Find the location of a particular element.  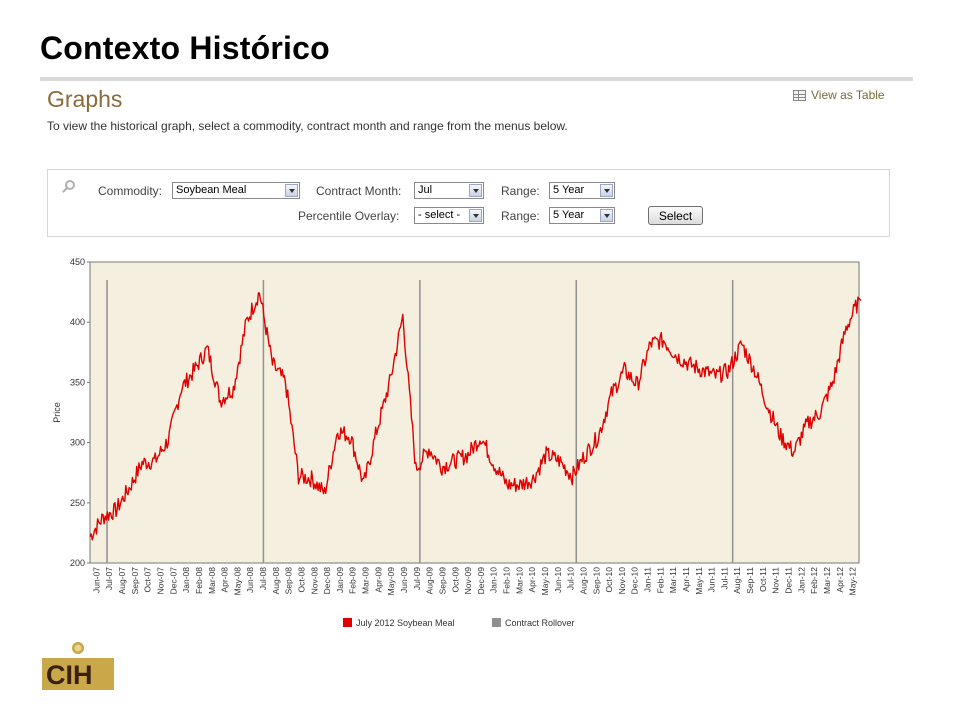

x-tick-label: Feb-12 is located at coordinates (814, 580).